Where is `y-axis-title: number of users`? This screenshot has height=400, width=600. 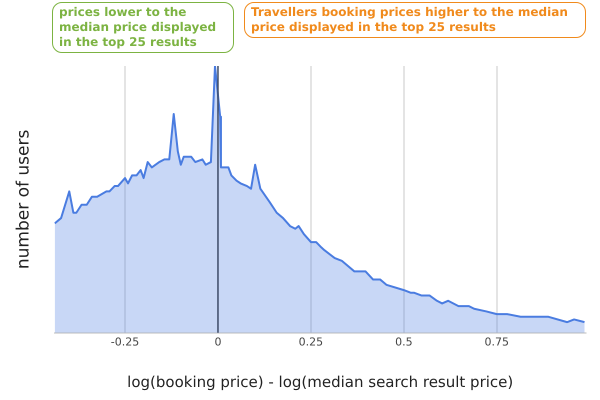 y-axis-title: number of users is located at coordinates (24, 200).